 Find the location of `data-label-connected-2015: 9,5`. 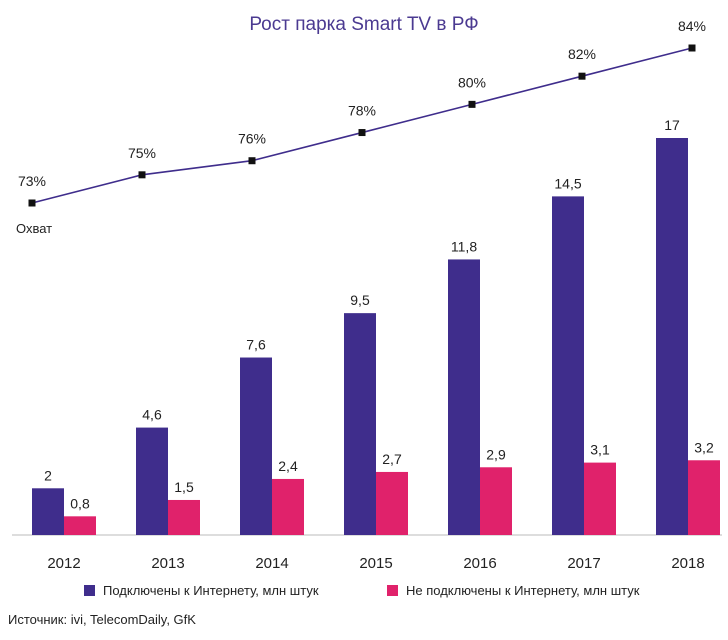

data-label-connected-2015: 9,5 is located at coordinates (360, 300).